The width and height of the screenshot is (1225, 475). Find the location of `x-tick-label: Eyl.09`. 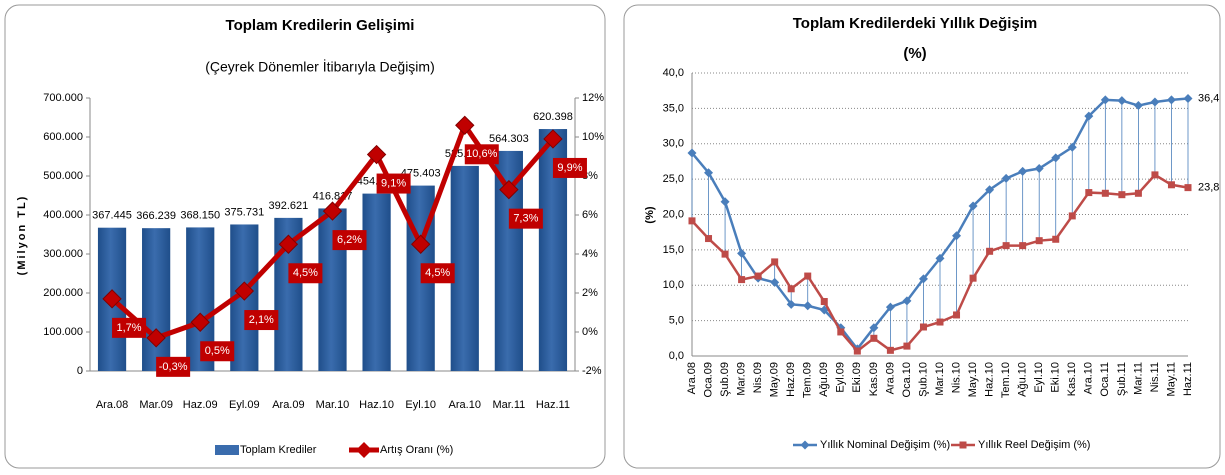

x-tick-label: Eyl.09 is located at coordinates (841, 377).